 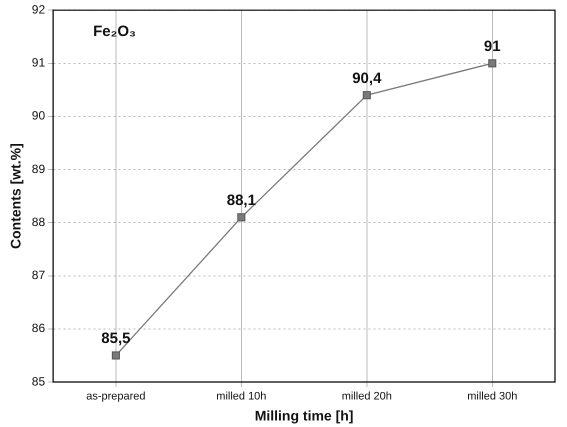 What do you see at coordinates (115, 339) in the screenshot?
I see `data-label: 85,5` at bounding box center [115, 339].